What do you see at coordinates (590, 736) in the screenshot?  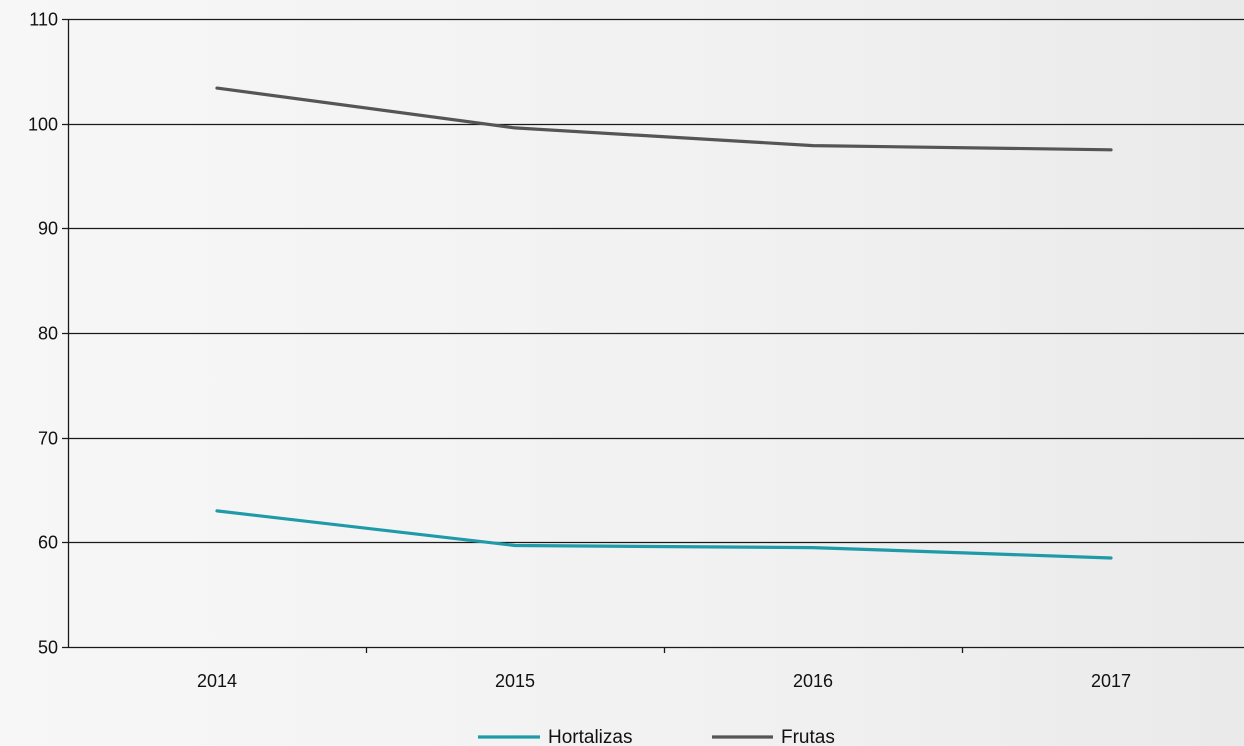 I see `legend-label-hortalizas: Hortalizas` at bounding box center [590, 736].